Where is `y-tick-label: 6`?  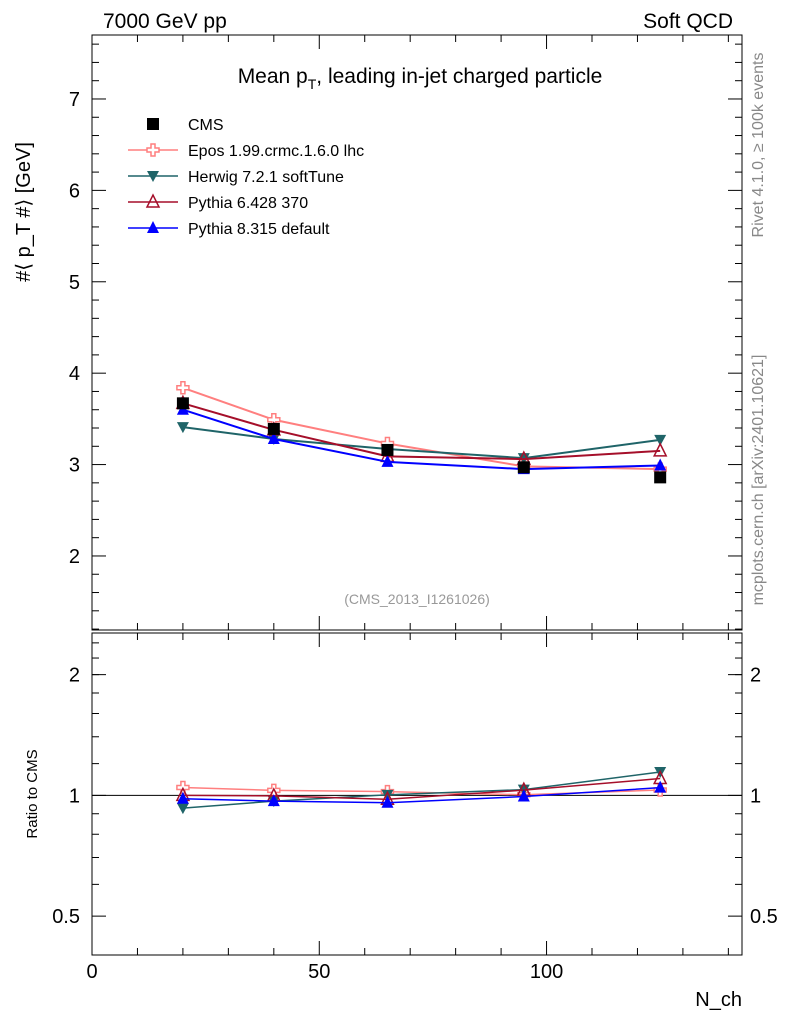 y-tick-label: 6 is located at coordinates (74, 191).